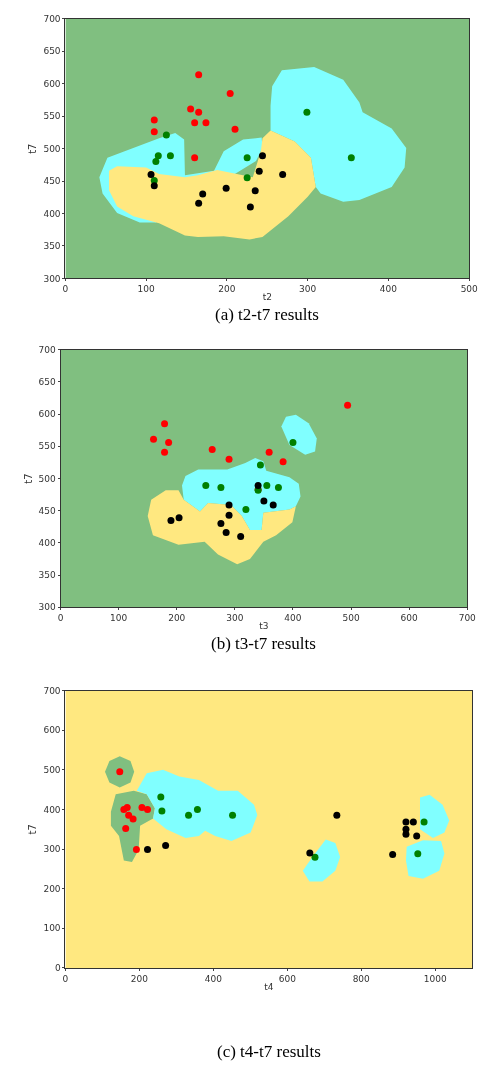 Image resolution: width=487 pixels, height=1070 pixels. Describe the element at coordinates (269, 986) in the screenshot. I see `x-axis-title: t4` at that location.